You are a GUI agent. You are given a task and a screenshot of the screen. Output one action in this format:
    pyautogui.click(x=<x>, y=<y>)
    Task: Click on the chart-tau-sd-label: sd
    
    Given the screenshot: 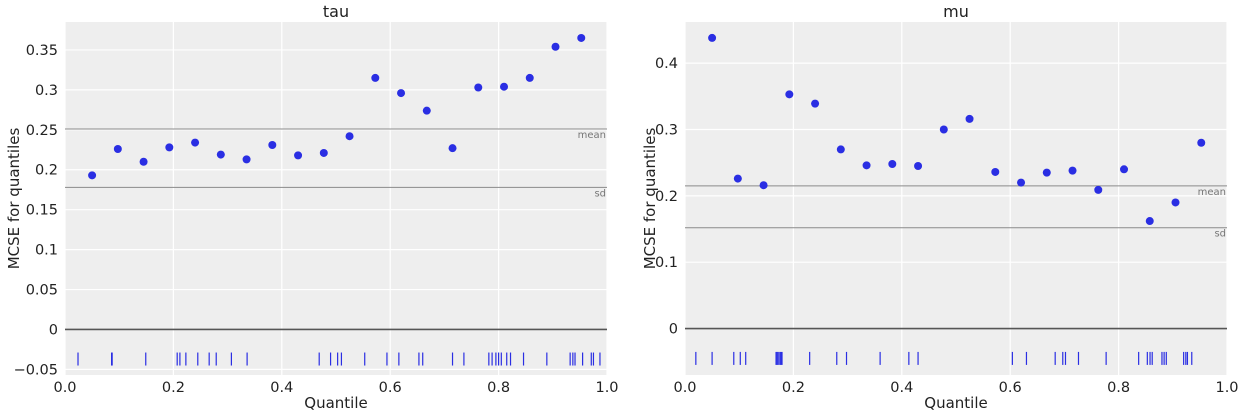 What is the action you would take?
    pyautogui.click(x=600, y=193)
    